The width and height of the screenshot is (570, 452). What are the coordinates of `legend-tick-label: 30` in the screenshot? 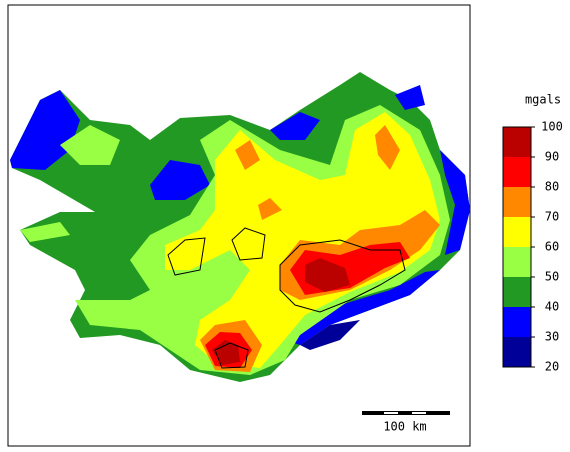 It's located at (552, 337).